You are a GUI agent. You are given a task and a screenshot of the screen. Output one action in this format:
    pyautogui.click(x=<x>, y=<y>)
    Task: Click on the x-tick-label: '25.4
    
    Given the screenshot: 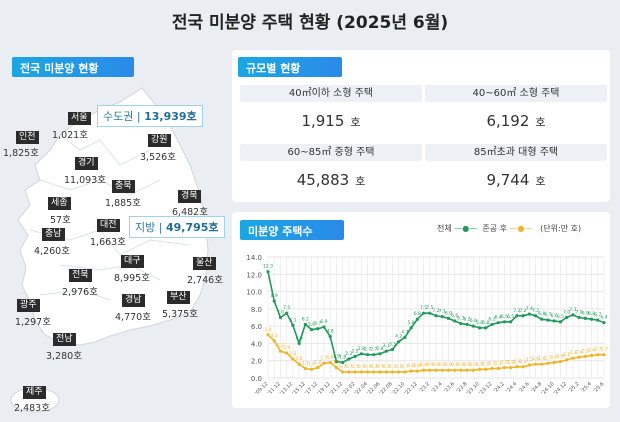 What is the action you would take?
    pyautogui.click(x=586, y=387)
    